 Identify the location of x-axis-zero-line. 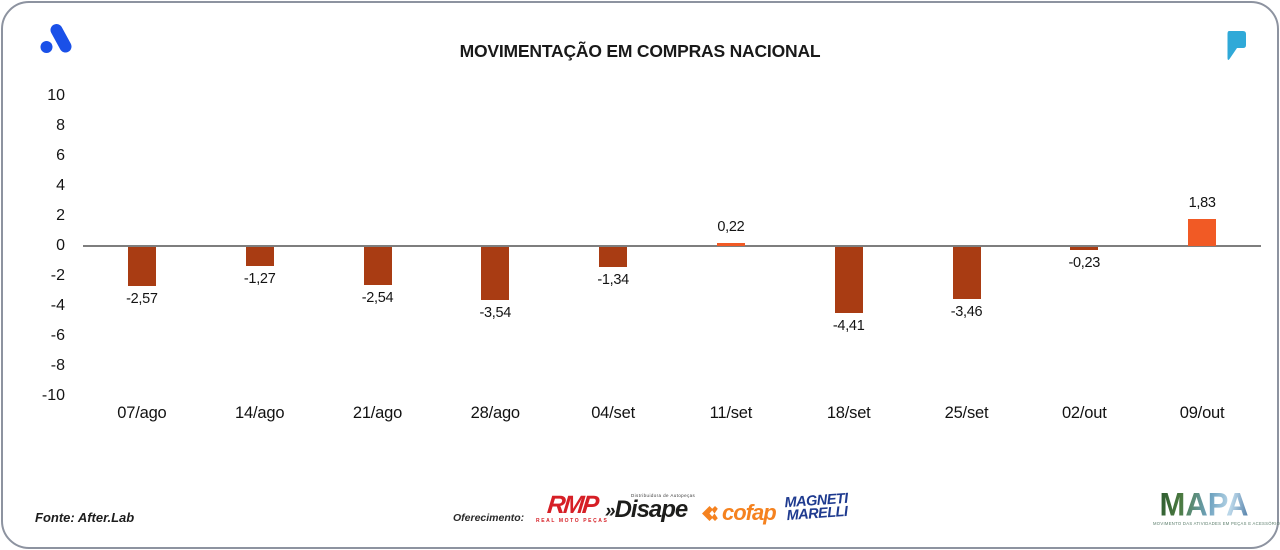
(672, 246).